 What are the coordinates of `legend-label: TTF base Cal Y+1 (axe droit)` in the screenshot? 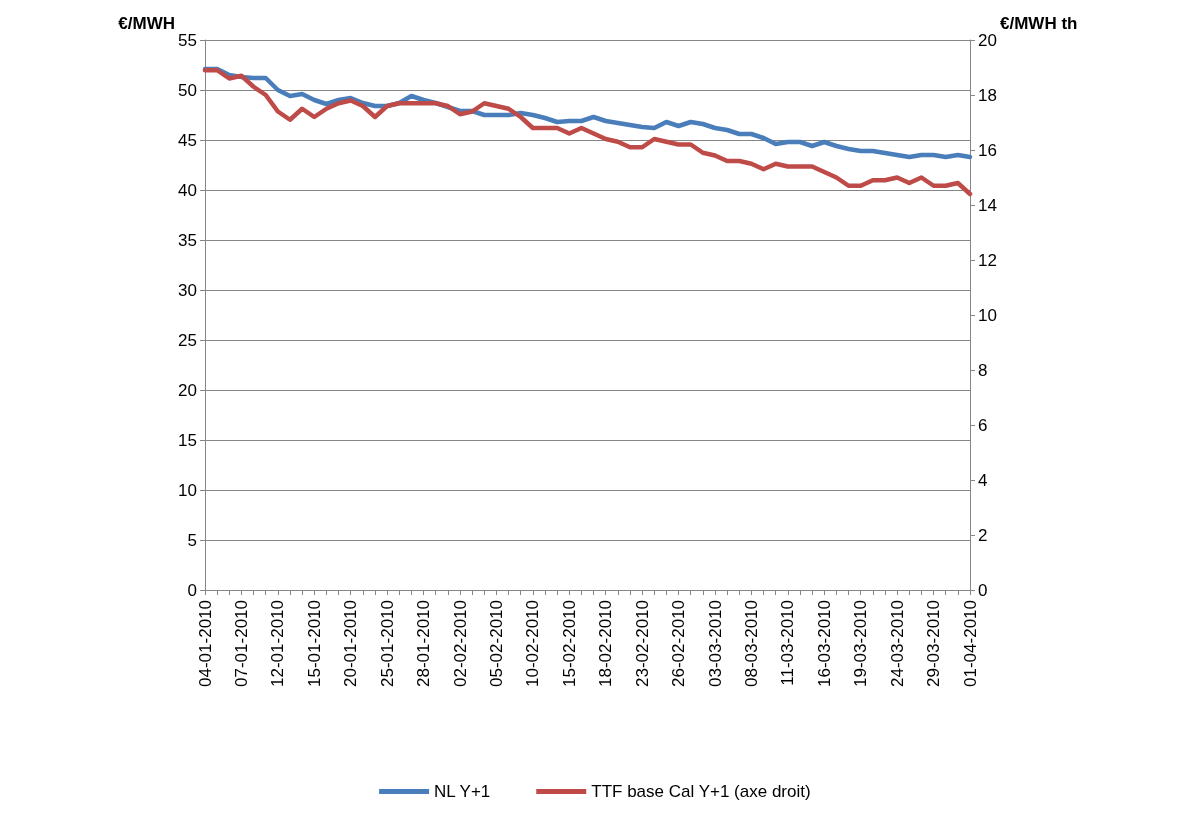 It's located at (701, 791).